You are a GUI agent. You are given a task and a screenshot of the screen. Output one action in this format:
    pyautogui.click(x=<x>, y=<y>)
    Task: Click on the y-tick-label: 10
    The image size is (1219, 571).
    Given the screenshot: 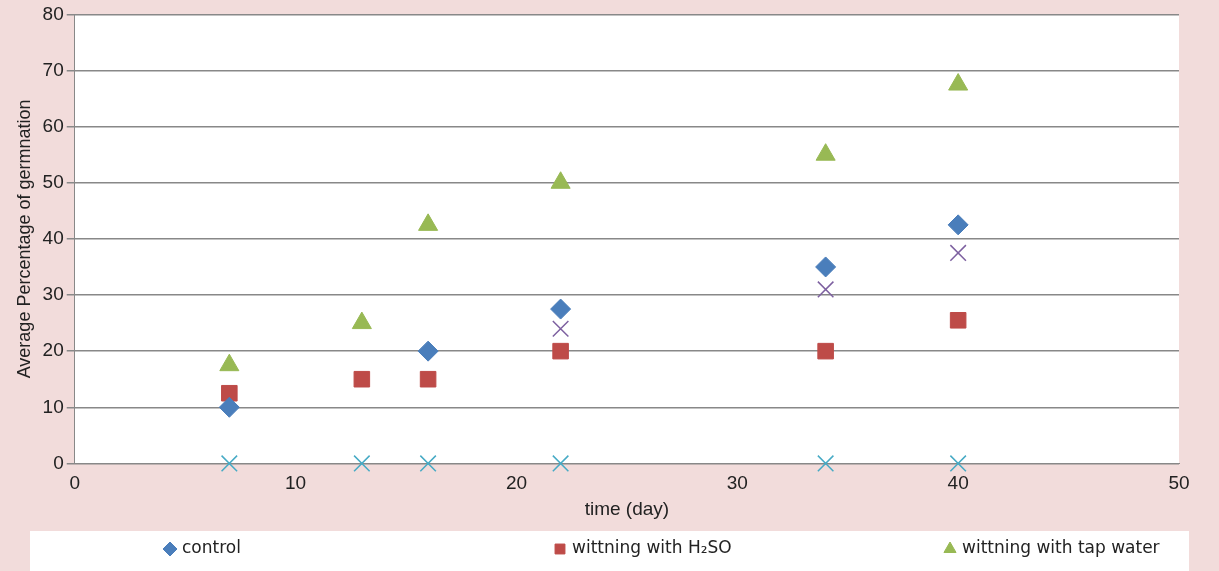 What is the action you would take?
    pyautogui.click(x=53, y=406)
    